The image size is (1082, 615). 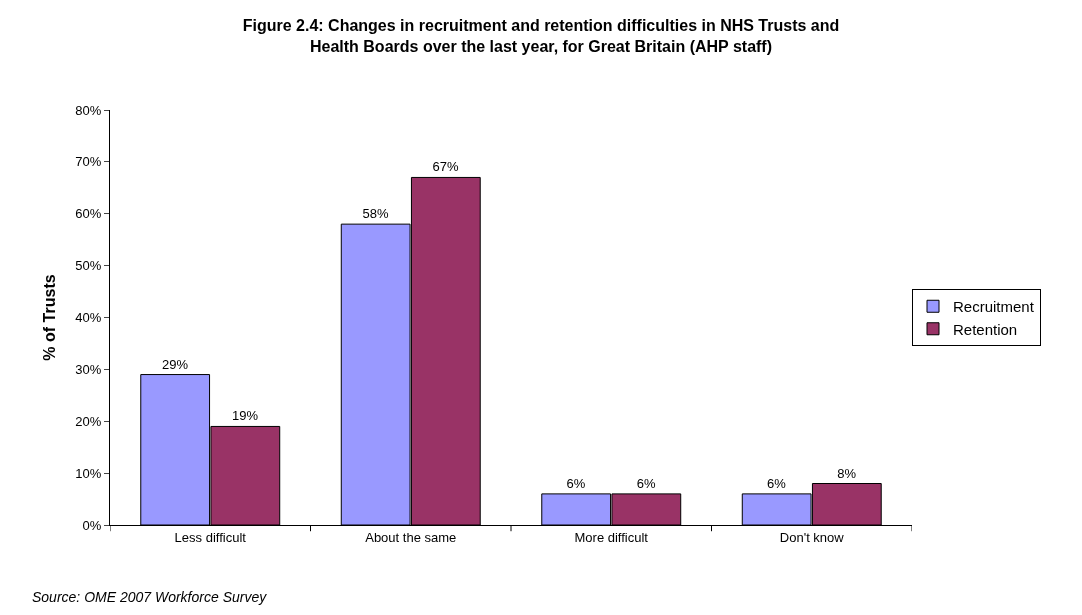 What do you see at coordinates (411, 537) in the screenshot?
I see `x-tick-label: About the same` at bounding box center [411, 537].